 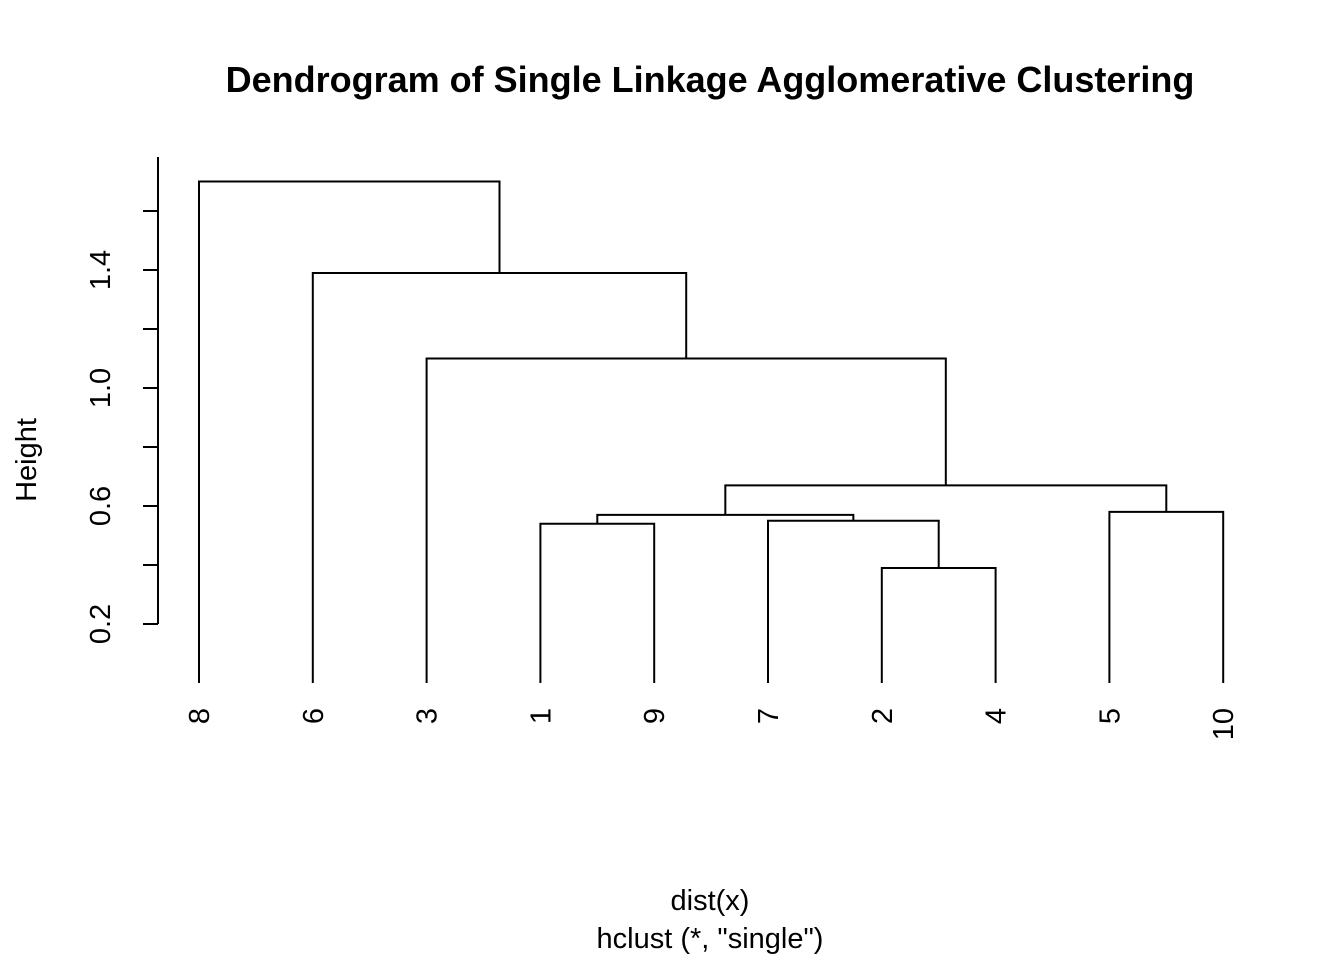 I want to click on leaf-label: 6, so click(x=314, y=716).